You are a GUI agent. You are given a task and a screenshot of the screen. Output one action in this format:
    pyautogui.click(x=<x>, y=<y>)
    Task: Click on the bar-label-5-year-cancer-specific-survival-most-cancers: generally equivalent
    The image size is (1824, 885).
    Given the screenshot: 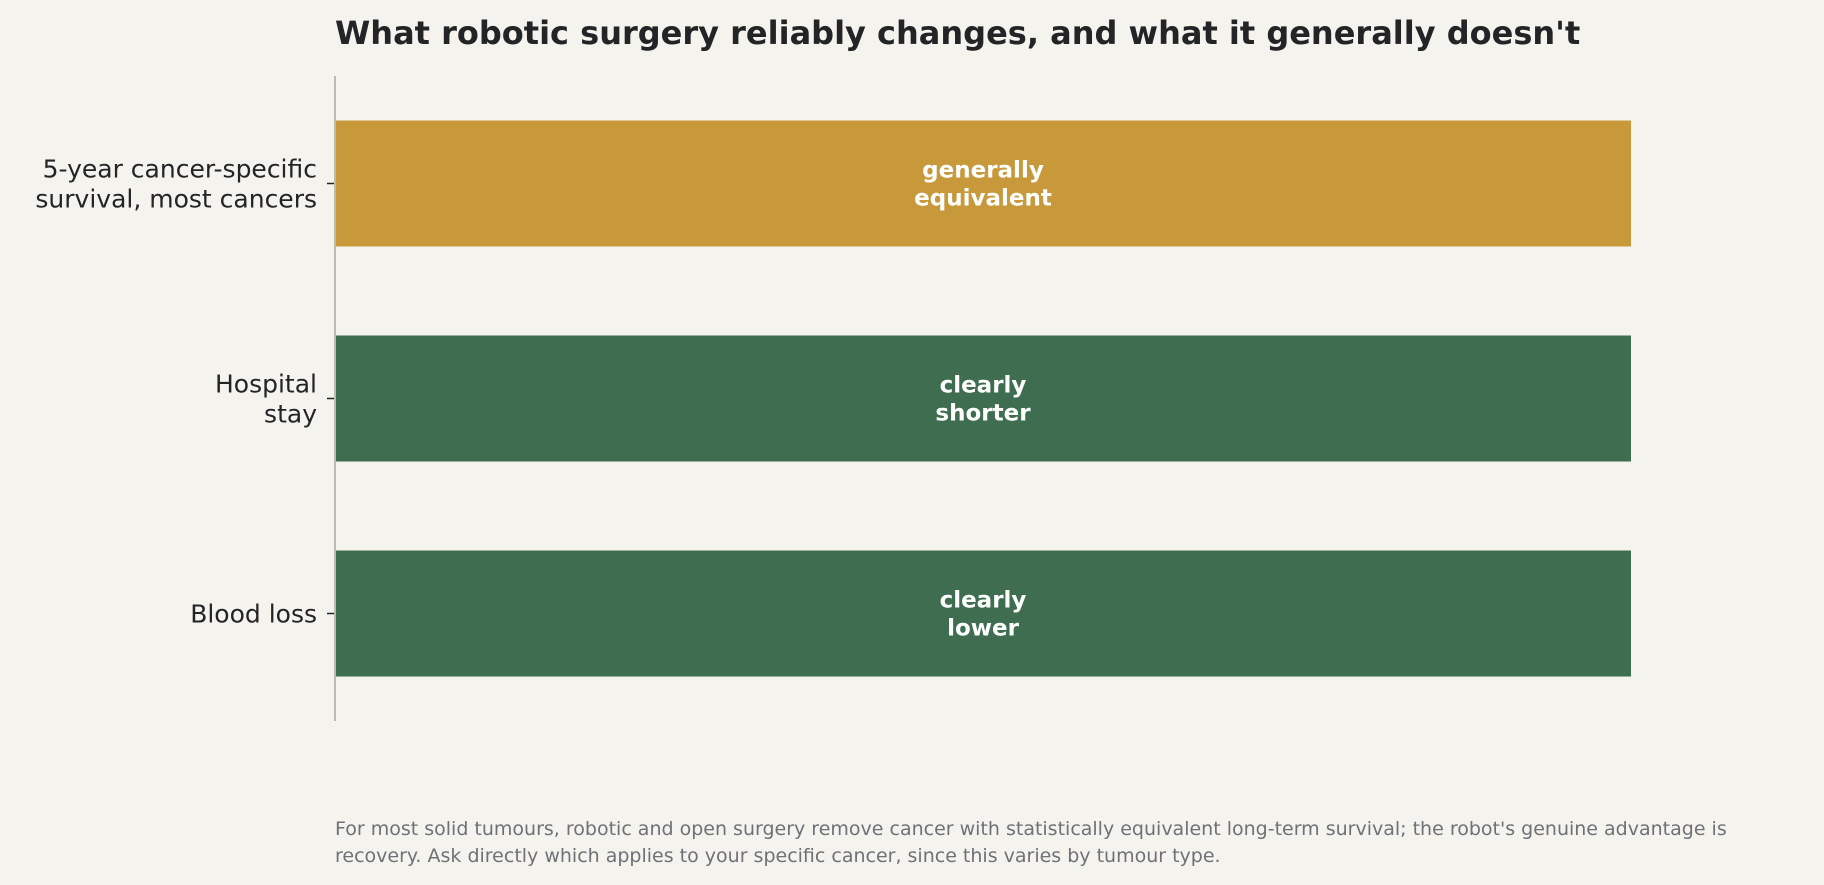 What is the action you would take?
    pyautogui.click(x=983, y=185)
    